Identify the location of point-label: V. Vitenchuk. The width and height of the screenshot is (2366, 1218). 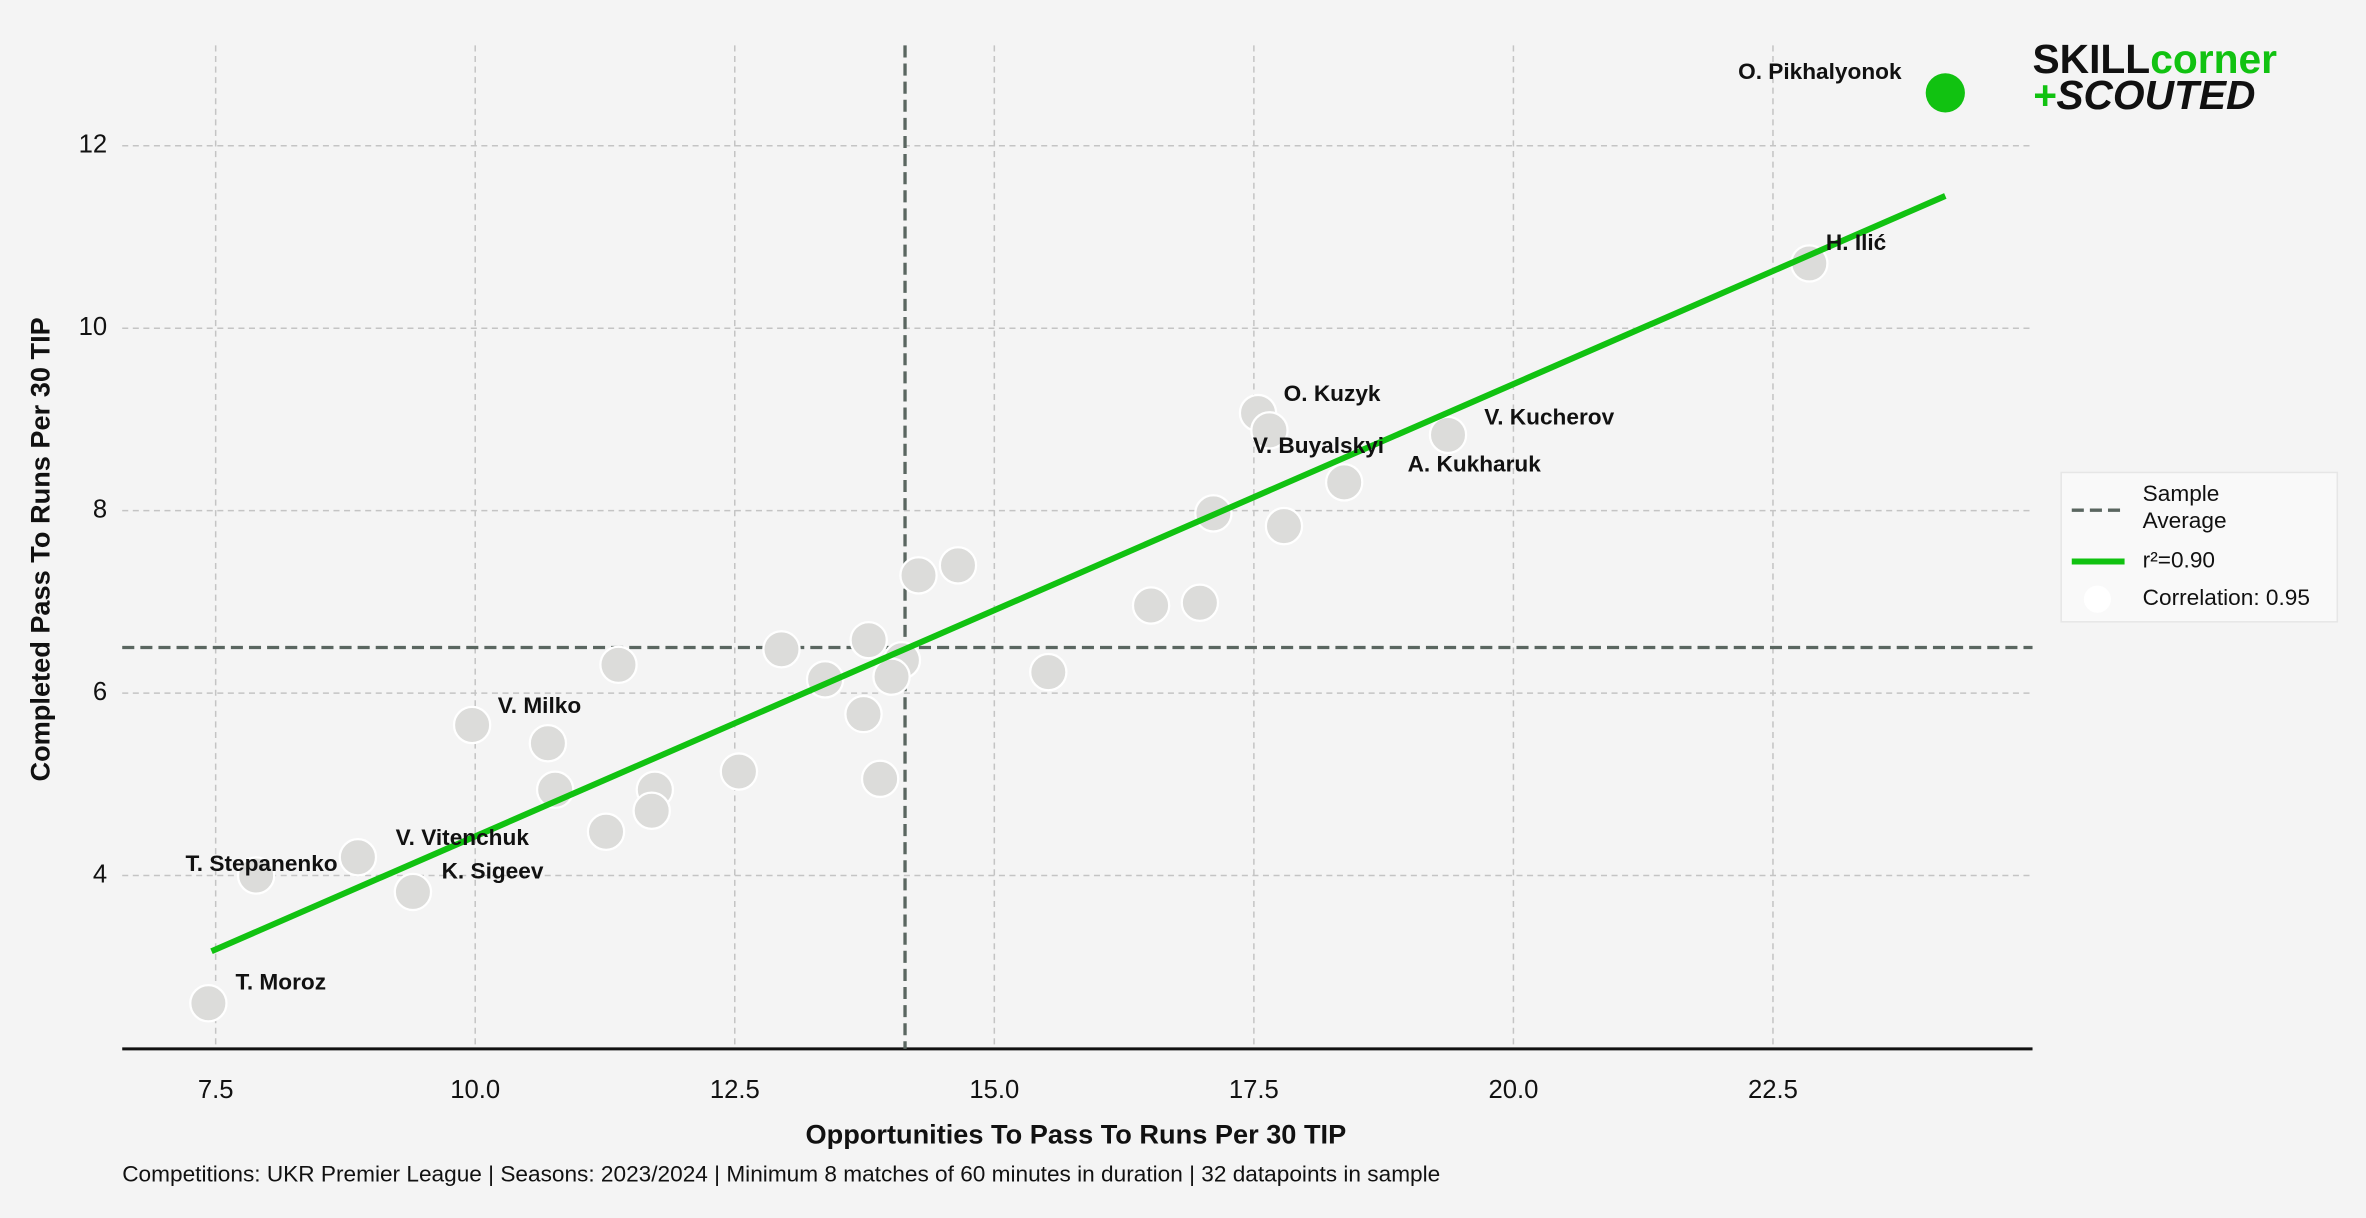
(463, 837).